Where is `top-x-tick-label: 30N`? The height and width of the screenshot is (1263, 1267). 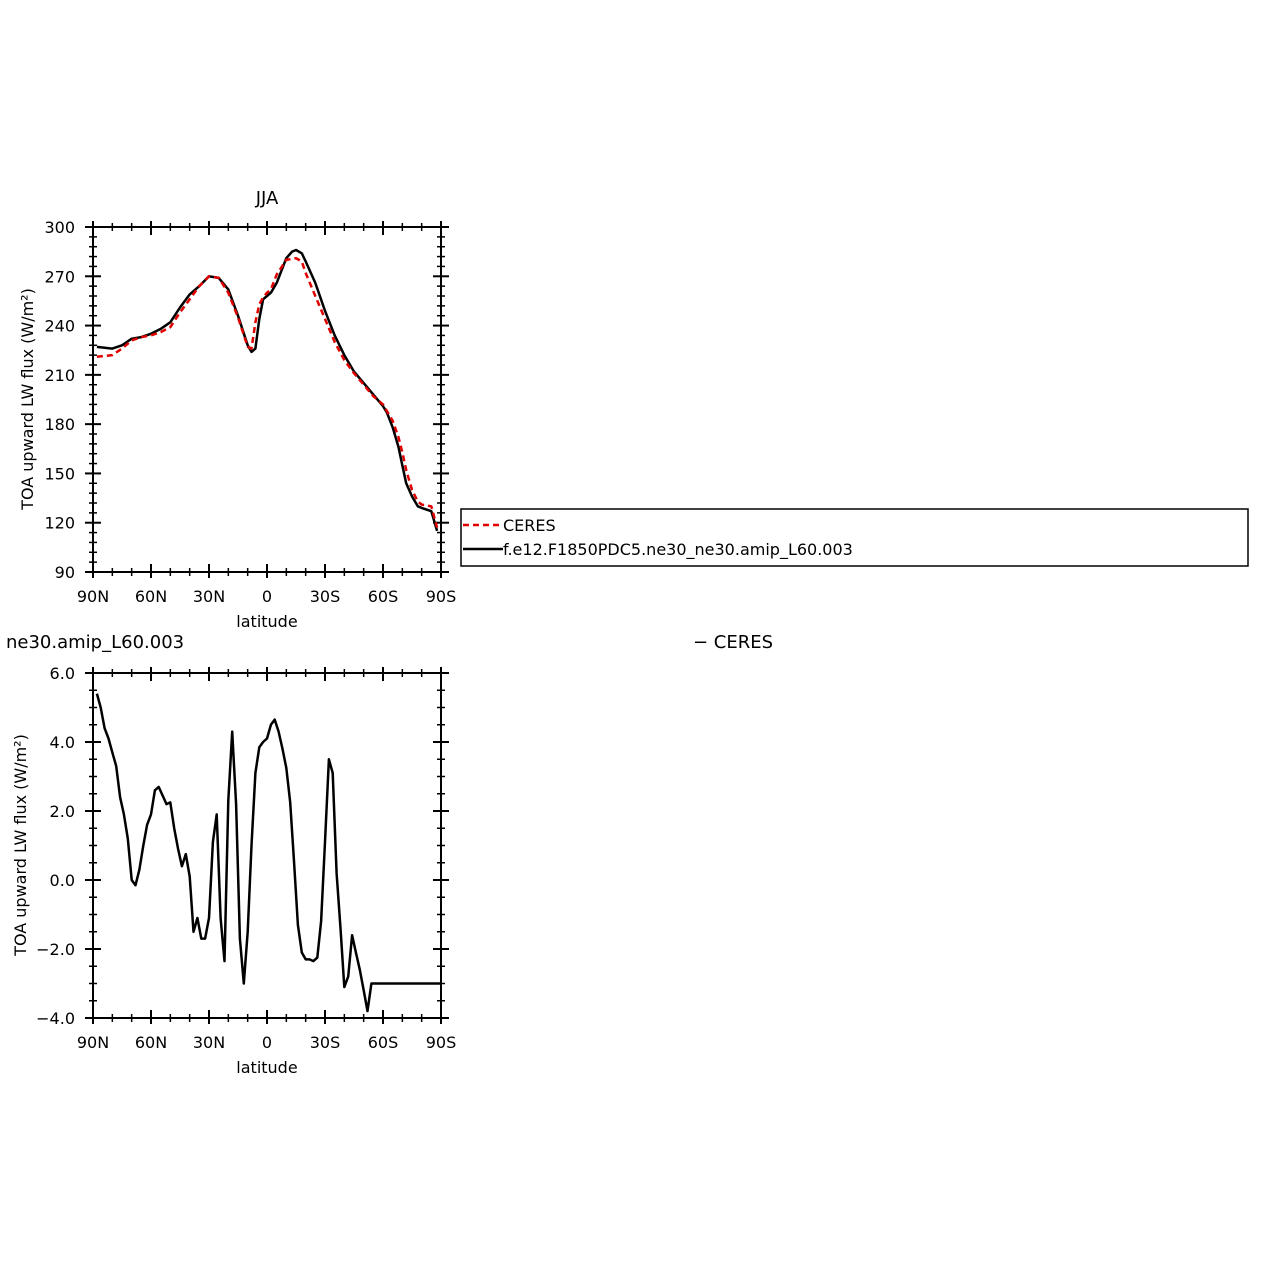 top-x-tick-label: 30N is located at coordinates (209, 596).